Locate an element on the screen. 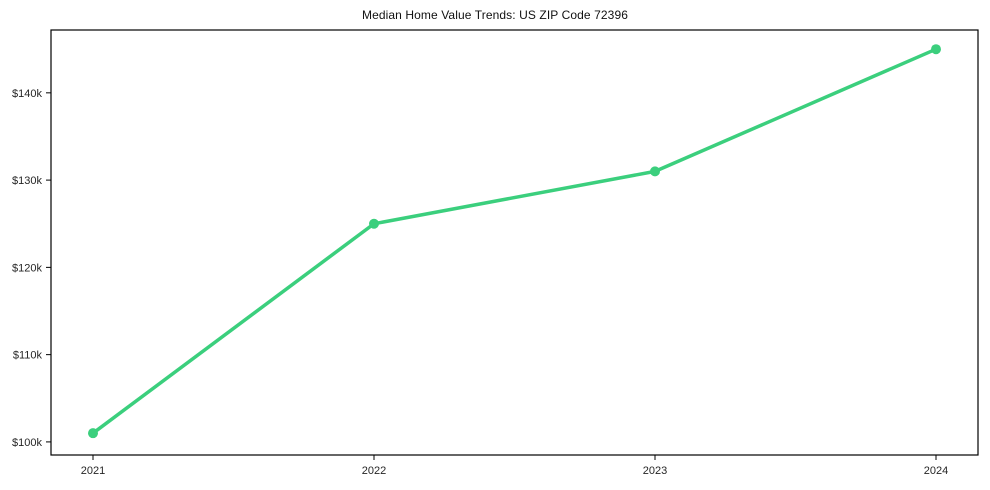 This screenshot has width=990, height=490. y-tick-label: $110k is located at coordinates (28, 356).